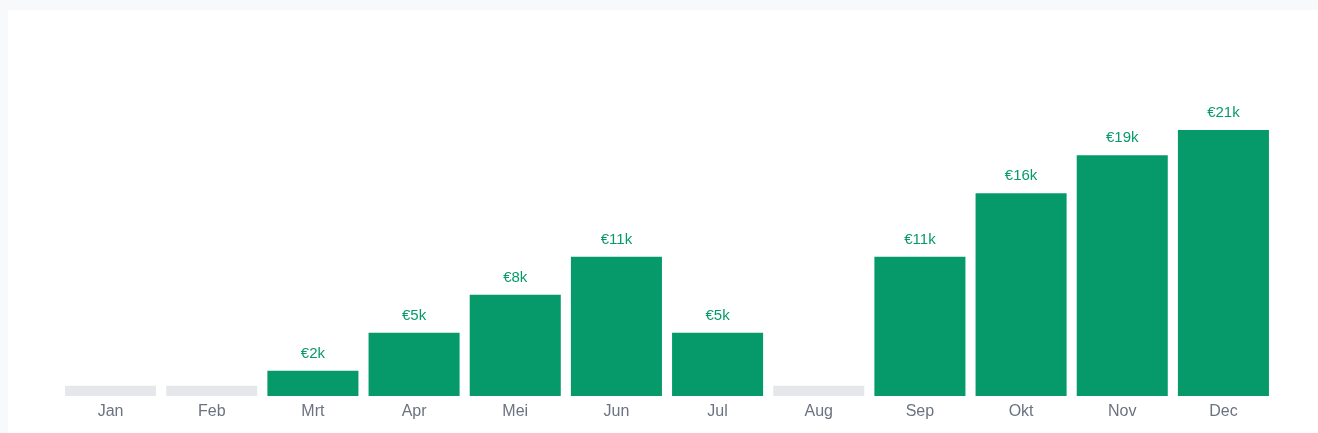 The height and width of the screenshot is (433, 1318). I want to click on data-label: €21k, so click(1224, 111).